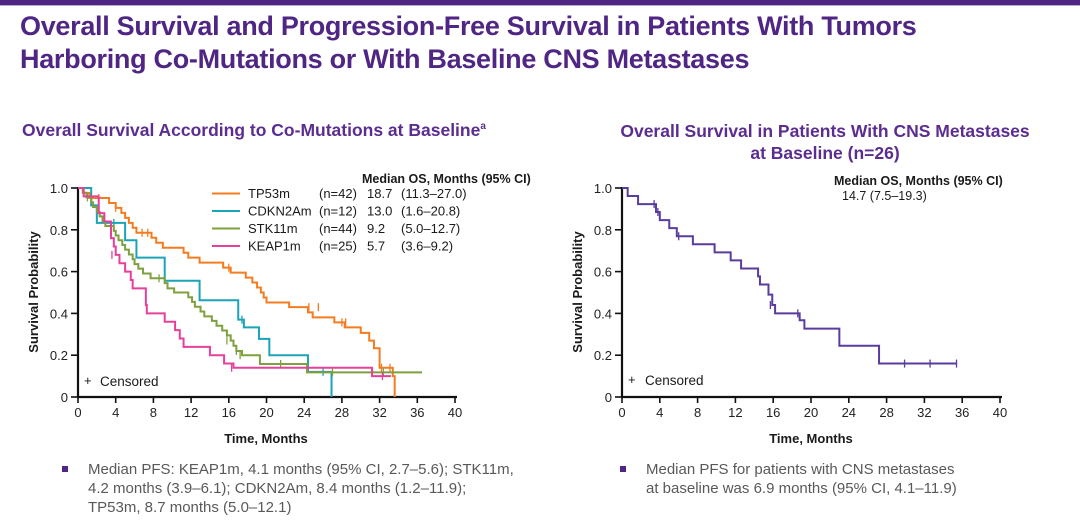 This screenshot has width=1080, height=527. I want to click on left-chart-x-tick-label: 24, so click(304, 412).